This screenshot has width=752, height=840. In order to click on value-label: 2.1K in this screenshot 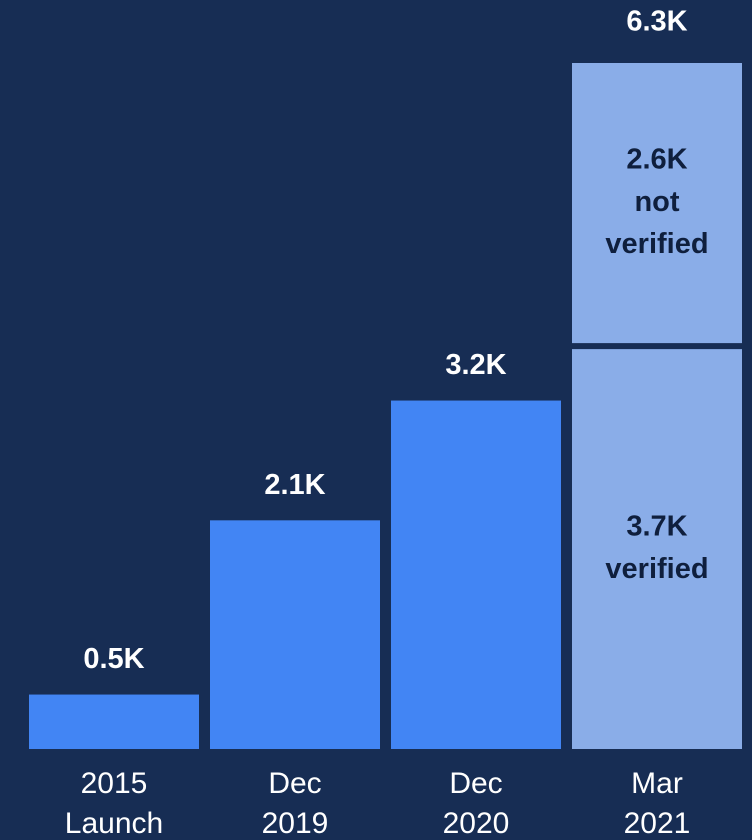, I will do `click(294, 485)`.